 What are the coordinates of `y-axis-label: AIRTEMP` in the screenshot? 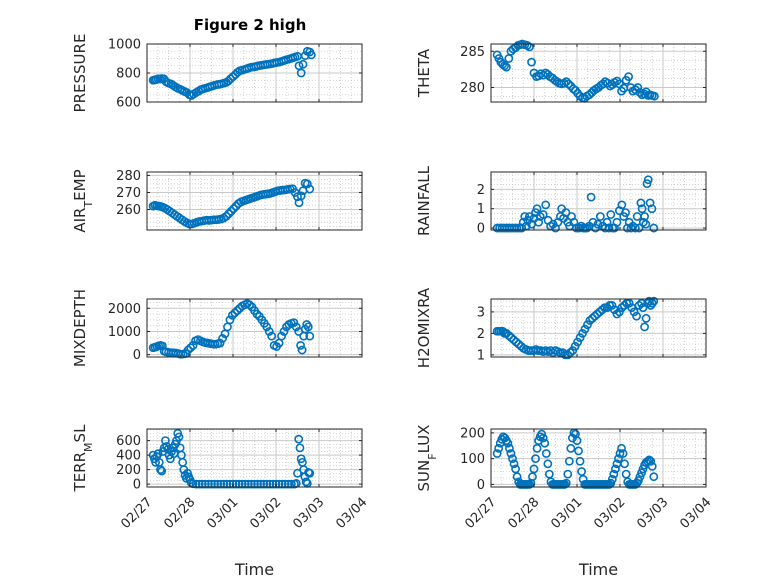 It's located at (83, 200).